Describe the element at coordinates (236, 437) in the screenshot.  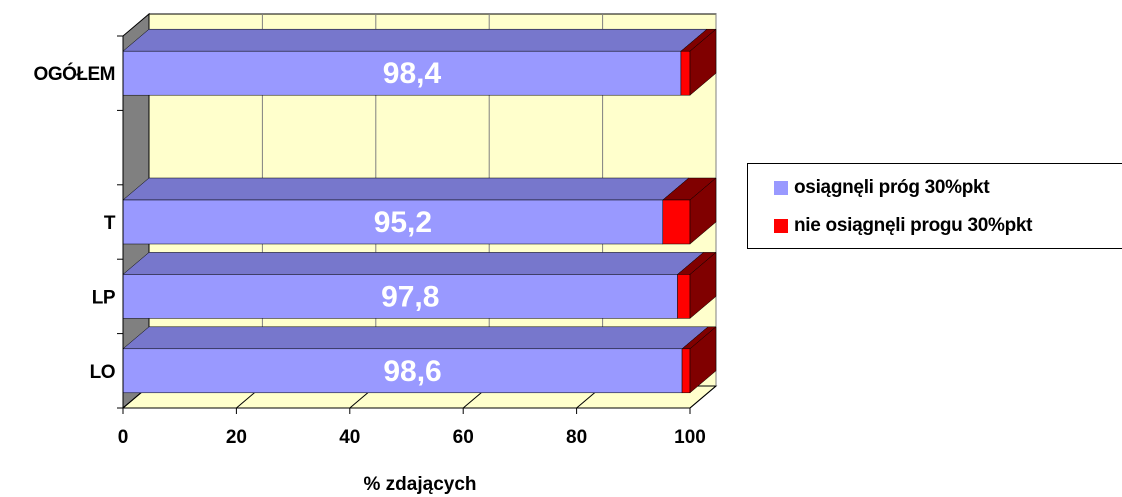
I see `x-tick-label: 20` at that location.